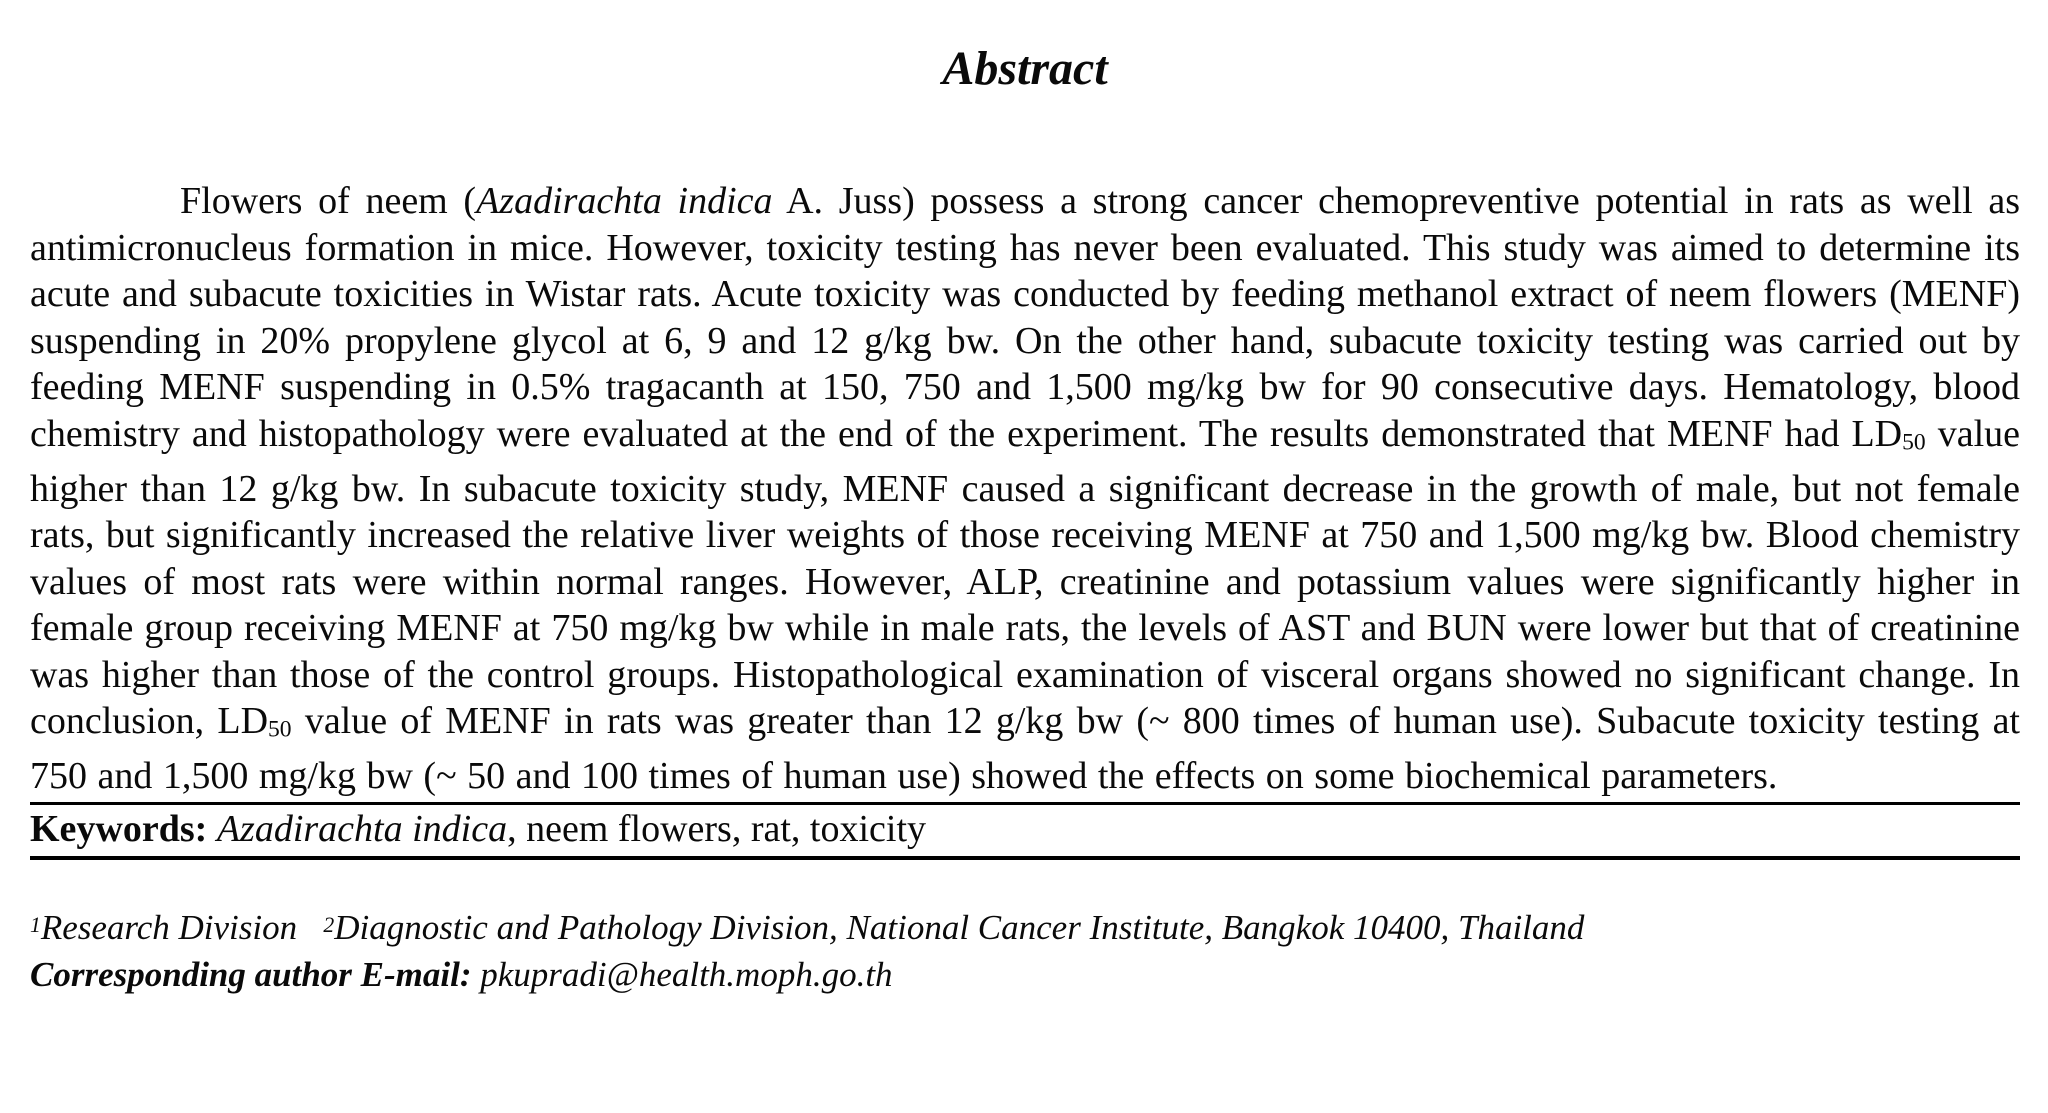 The width and height of the screenshot is (2048, 1113). What do you see at coordinates (123, 828) in the screenshot?
I see `text-segment: Keywords:` at bounding box center [123, 828].